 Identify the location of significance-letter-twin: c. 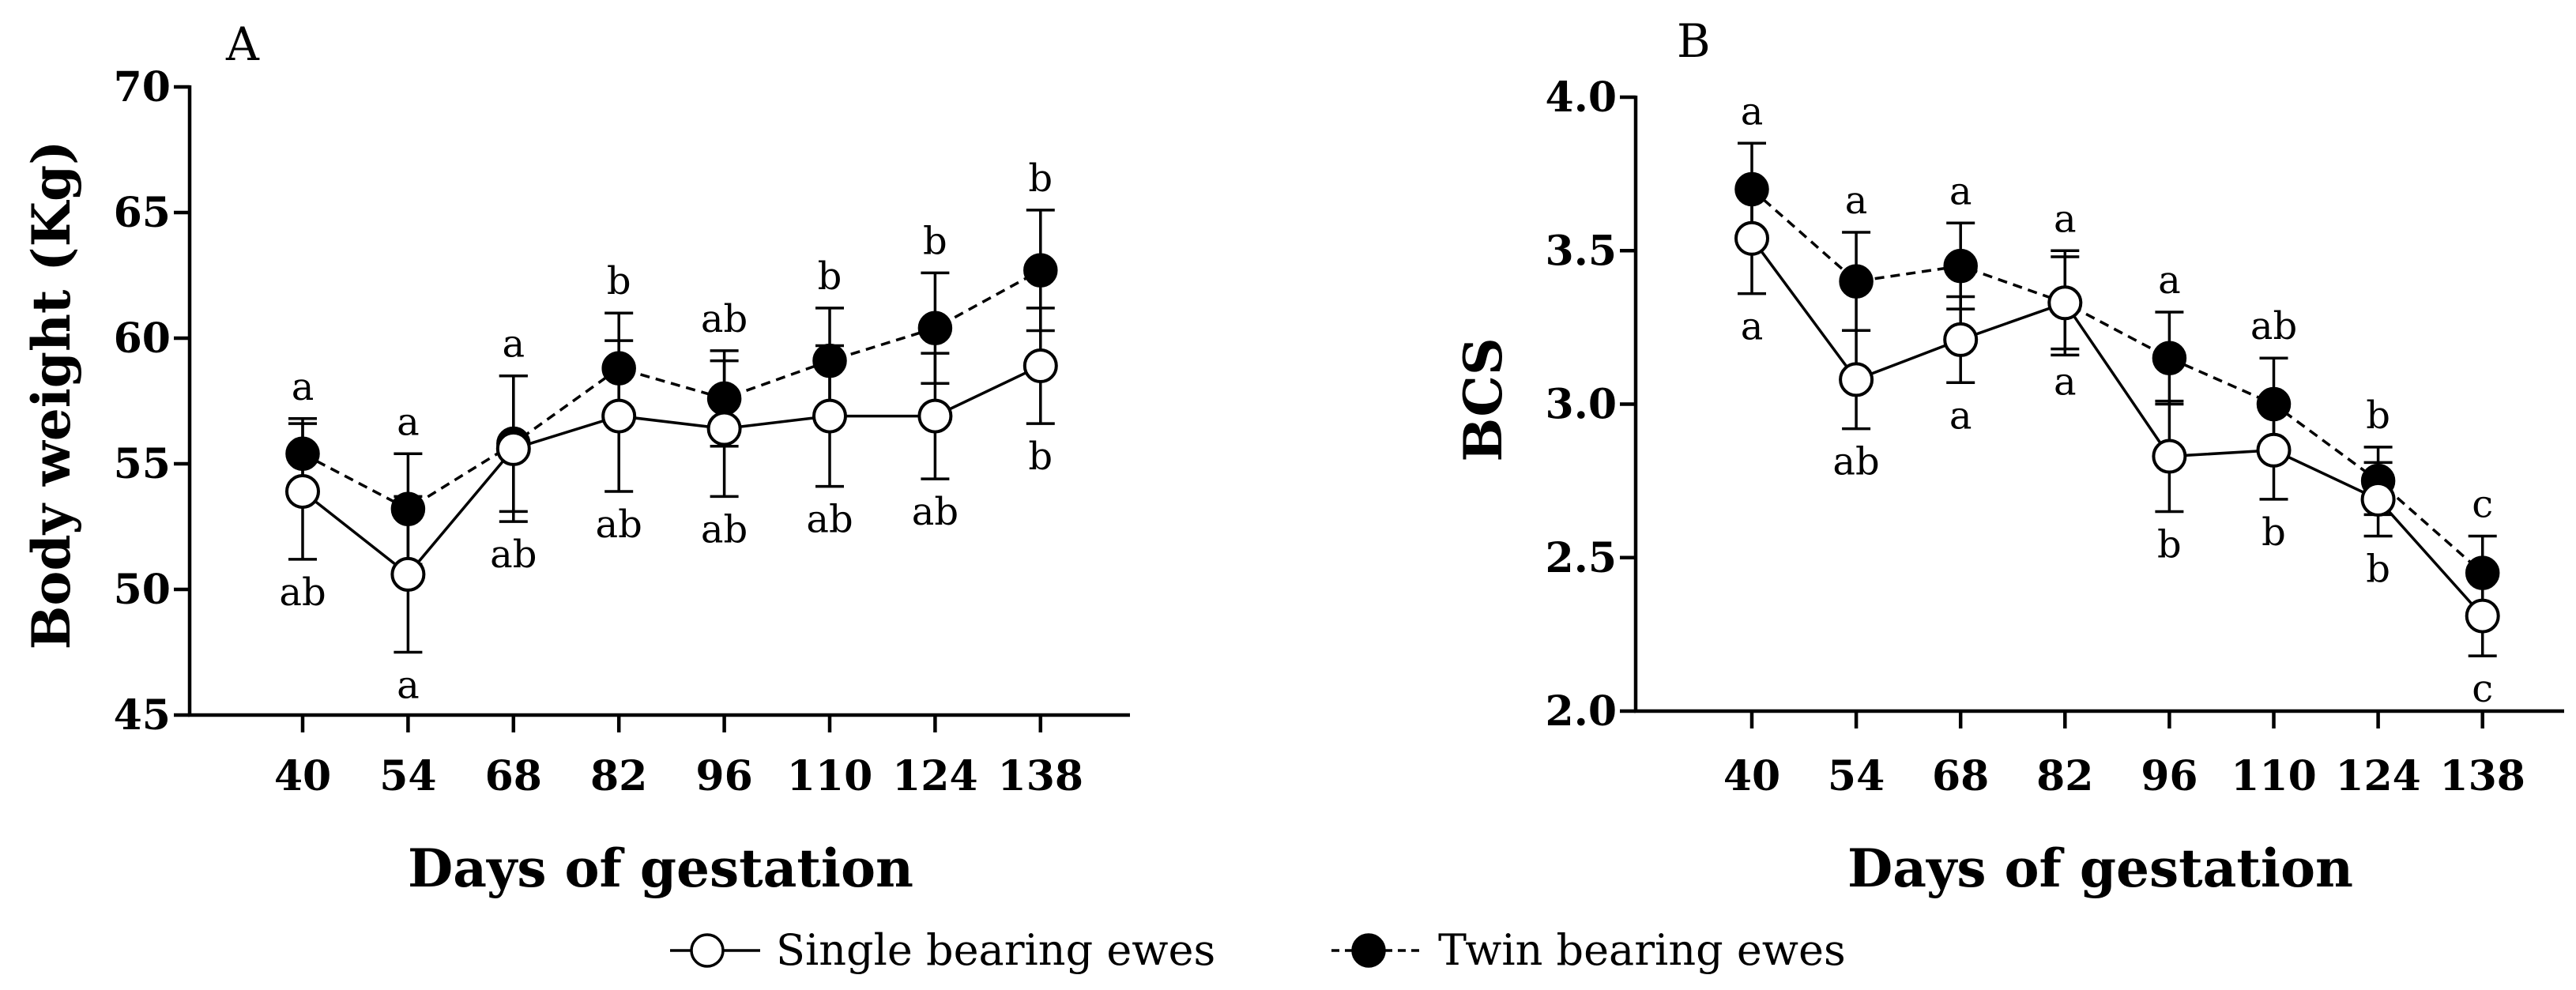
(2482, 505).